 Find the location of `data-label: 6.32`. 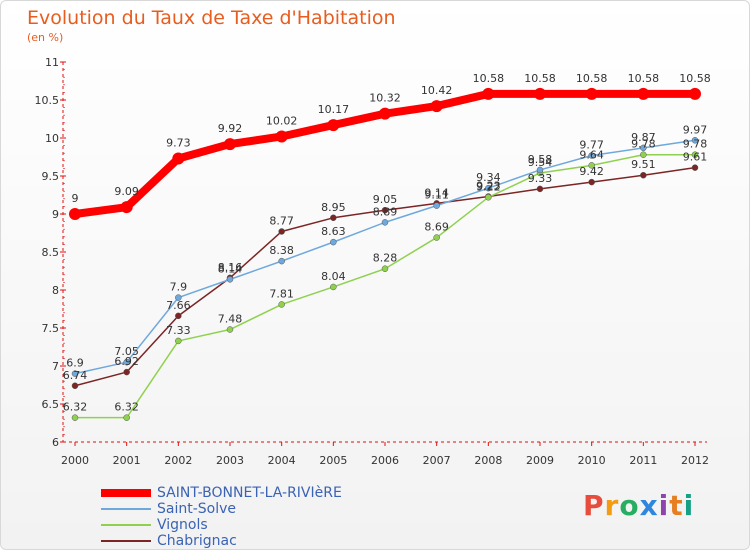

data-label: 6.32 is located at coordinates (75, 407).